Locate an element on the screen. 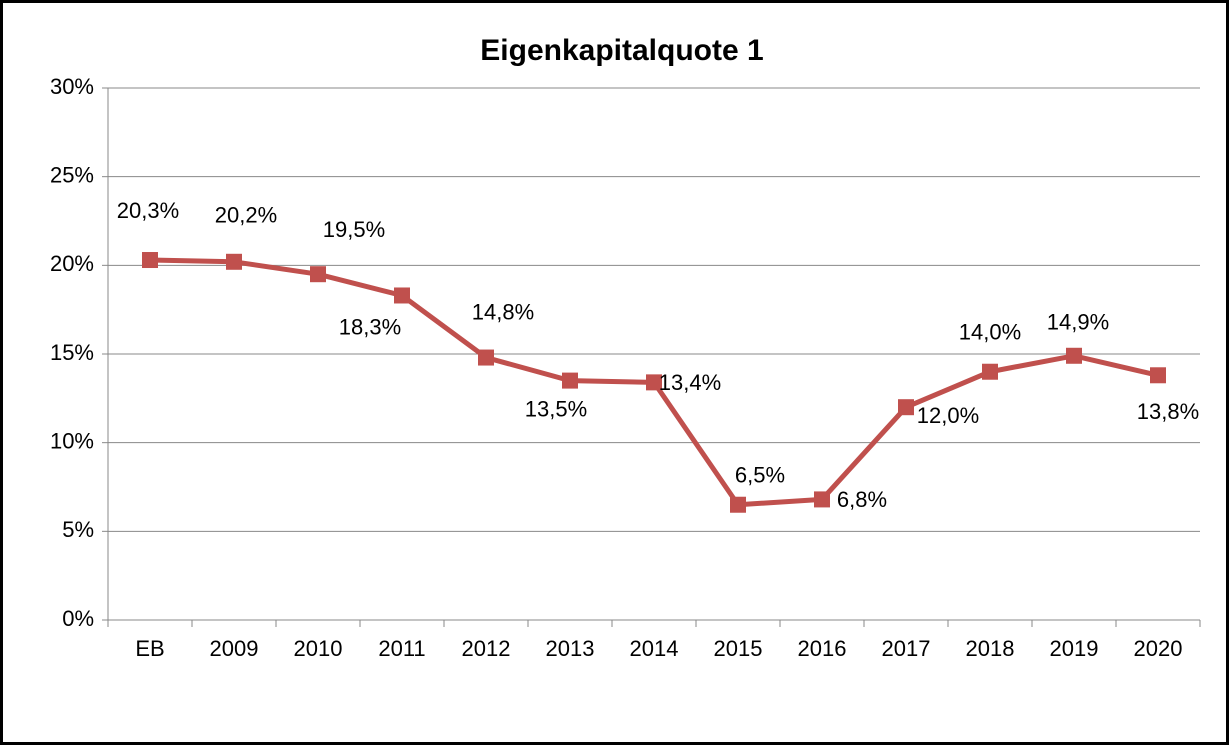 The width and height of the screenshot is (1229, 745). x-tick-label: 2020 is located at coordinates (1158, 648).